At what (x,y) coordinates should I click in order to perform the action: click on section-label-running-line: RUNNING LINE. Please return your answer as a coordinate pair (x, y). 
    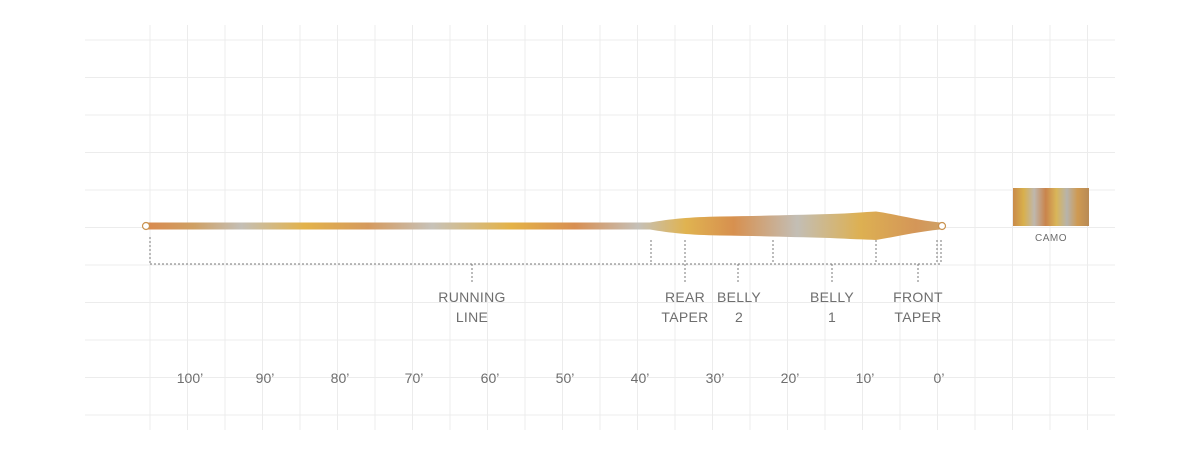
    Looking at the image, I should click on (471, 307).